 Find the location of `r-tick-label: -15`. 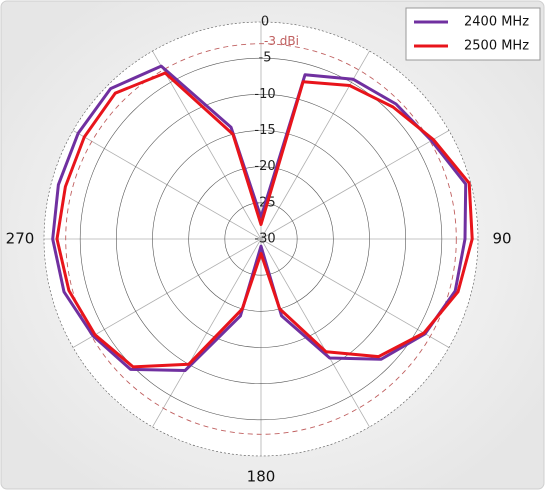

r-tick-label: -15 is located at coordinates (264, 130).